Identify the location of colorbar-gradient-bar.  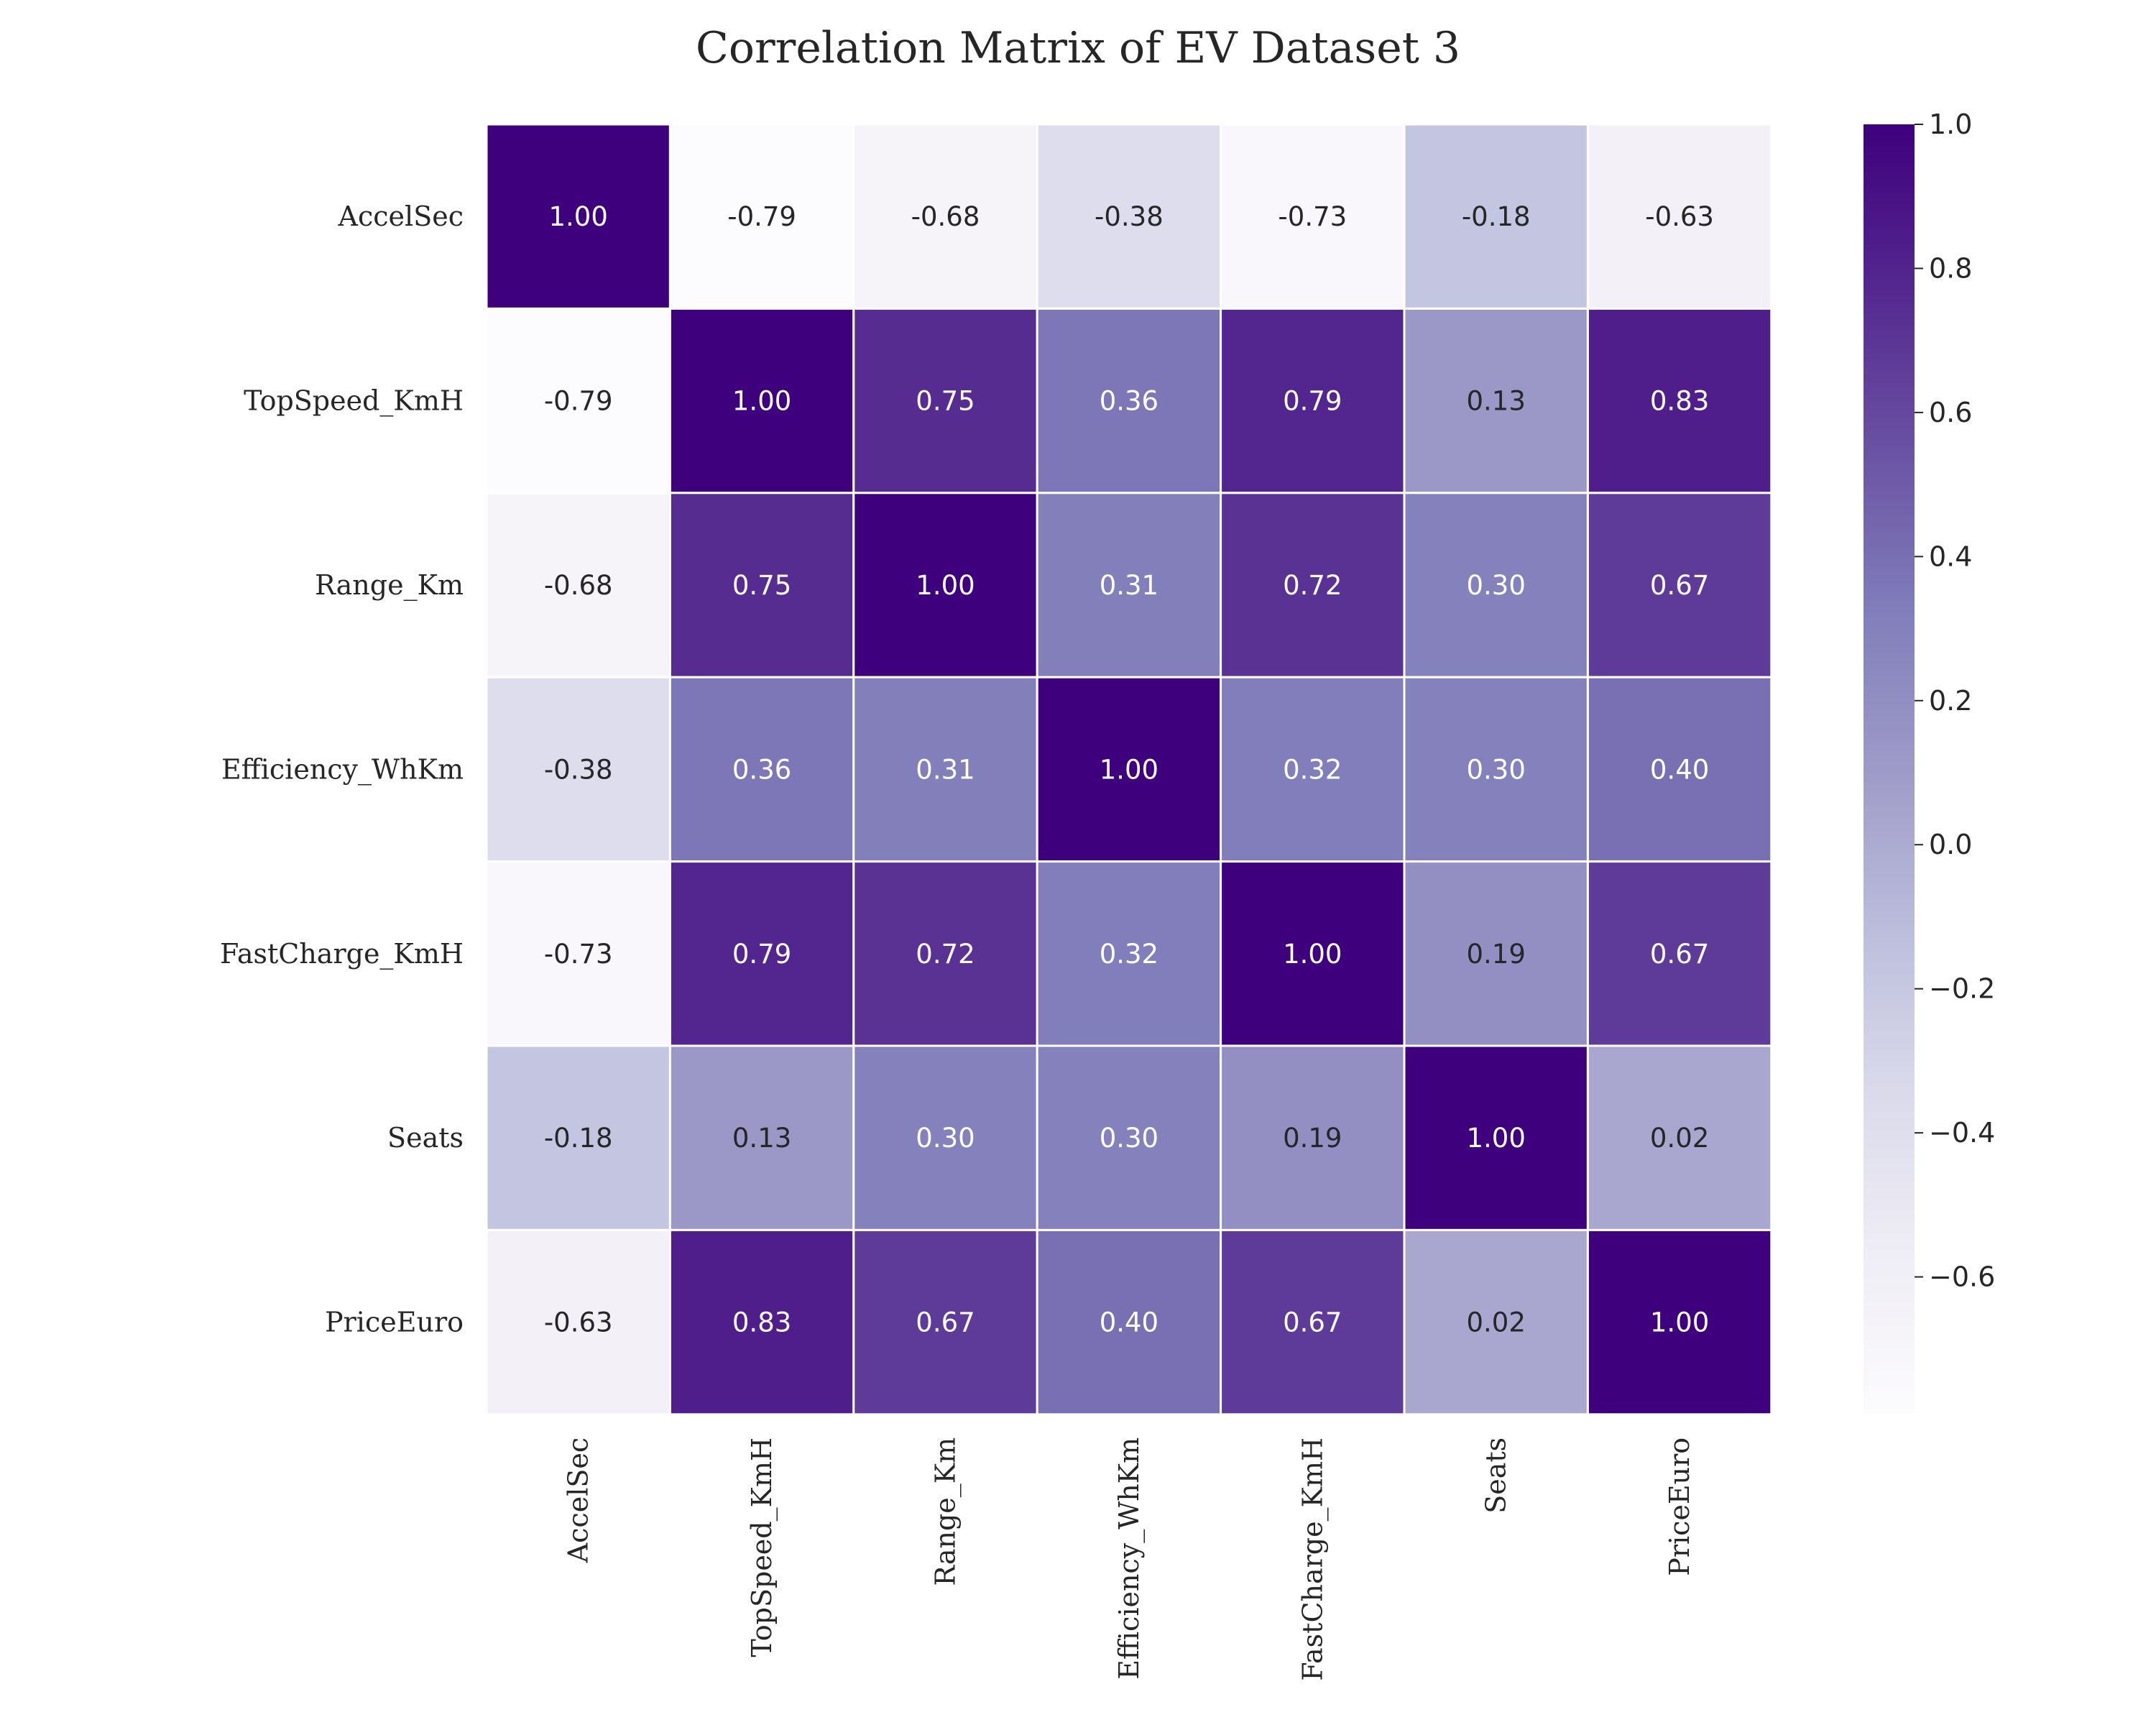
(1890, 769).